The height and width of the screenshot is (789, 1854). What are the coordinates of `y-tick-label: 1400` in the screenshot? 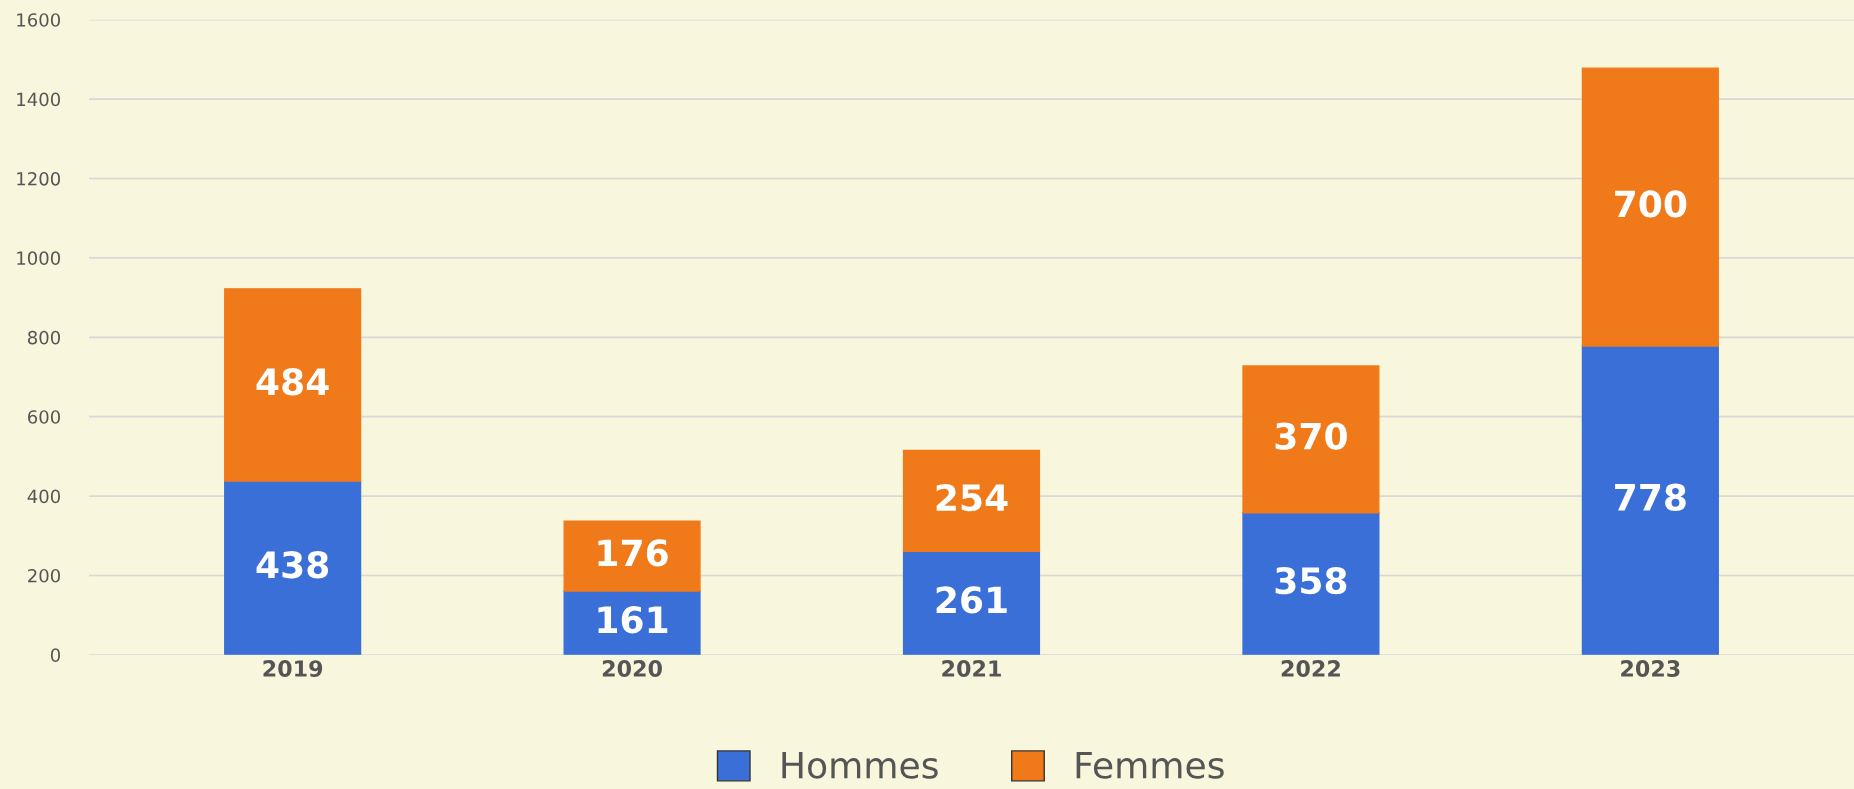 It's located at (39, 99).